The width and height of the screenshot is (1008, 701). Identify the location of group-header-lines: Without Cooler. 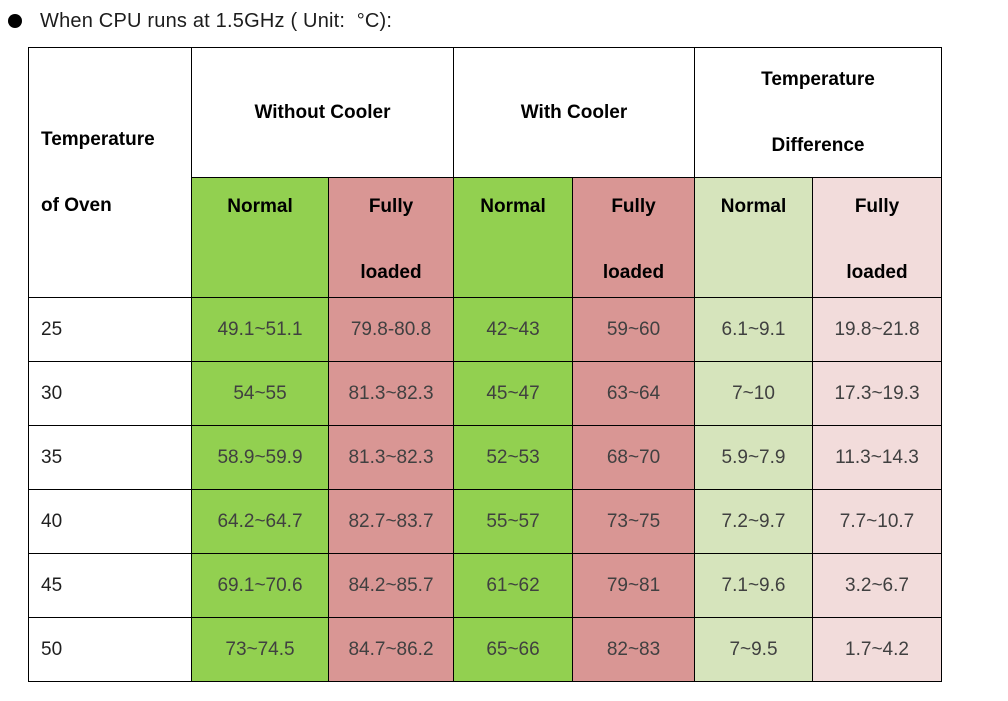
(323, 112).